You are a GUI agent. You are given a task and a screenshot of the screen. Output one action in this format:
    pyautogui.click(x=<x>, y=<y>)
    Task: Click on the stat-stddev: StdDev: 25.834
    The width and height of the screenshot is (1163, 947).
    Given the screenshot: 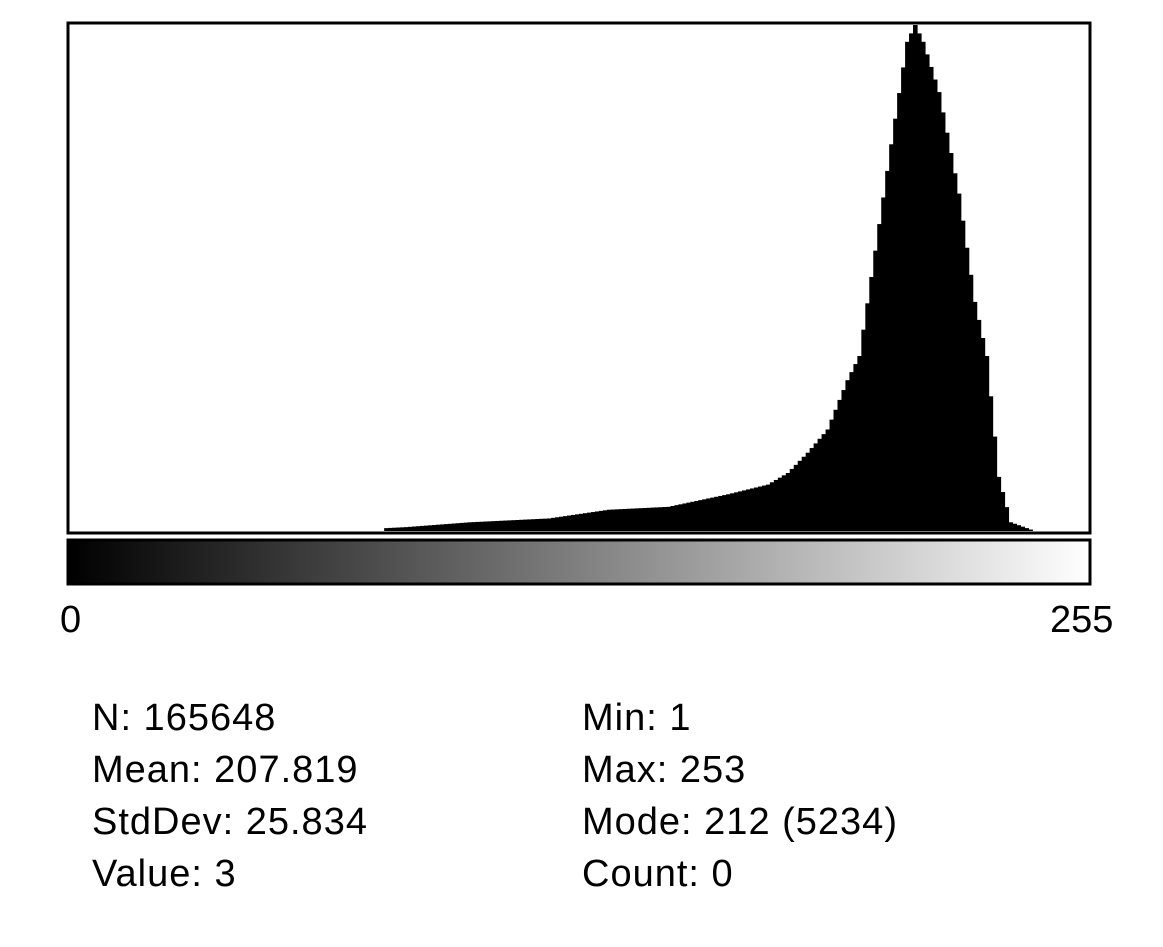 What is the action you would take?
    pyautogui.click(x=230, y=822)
    